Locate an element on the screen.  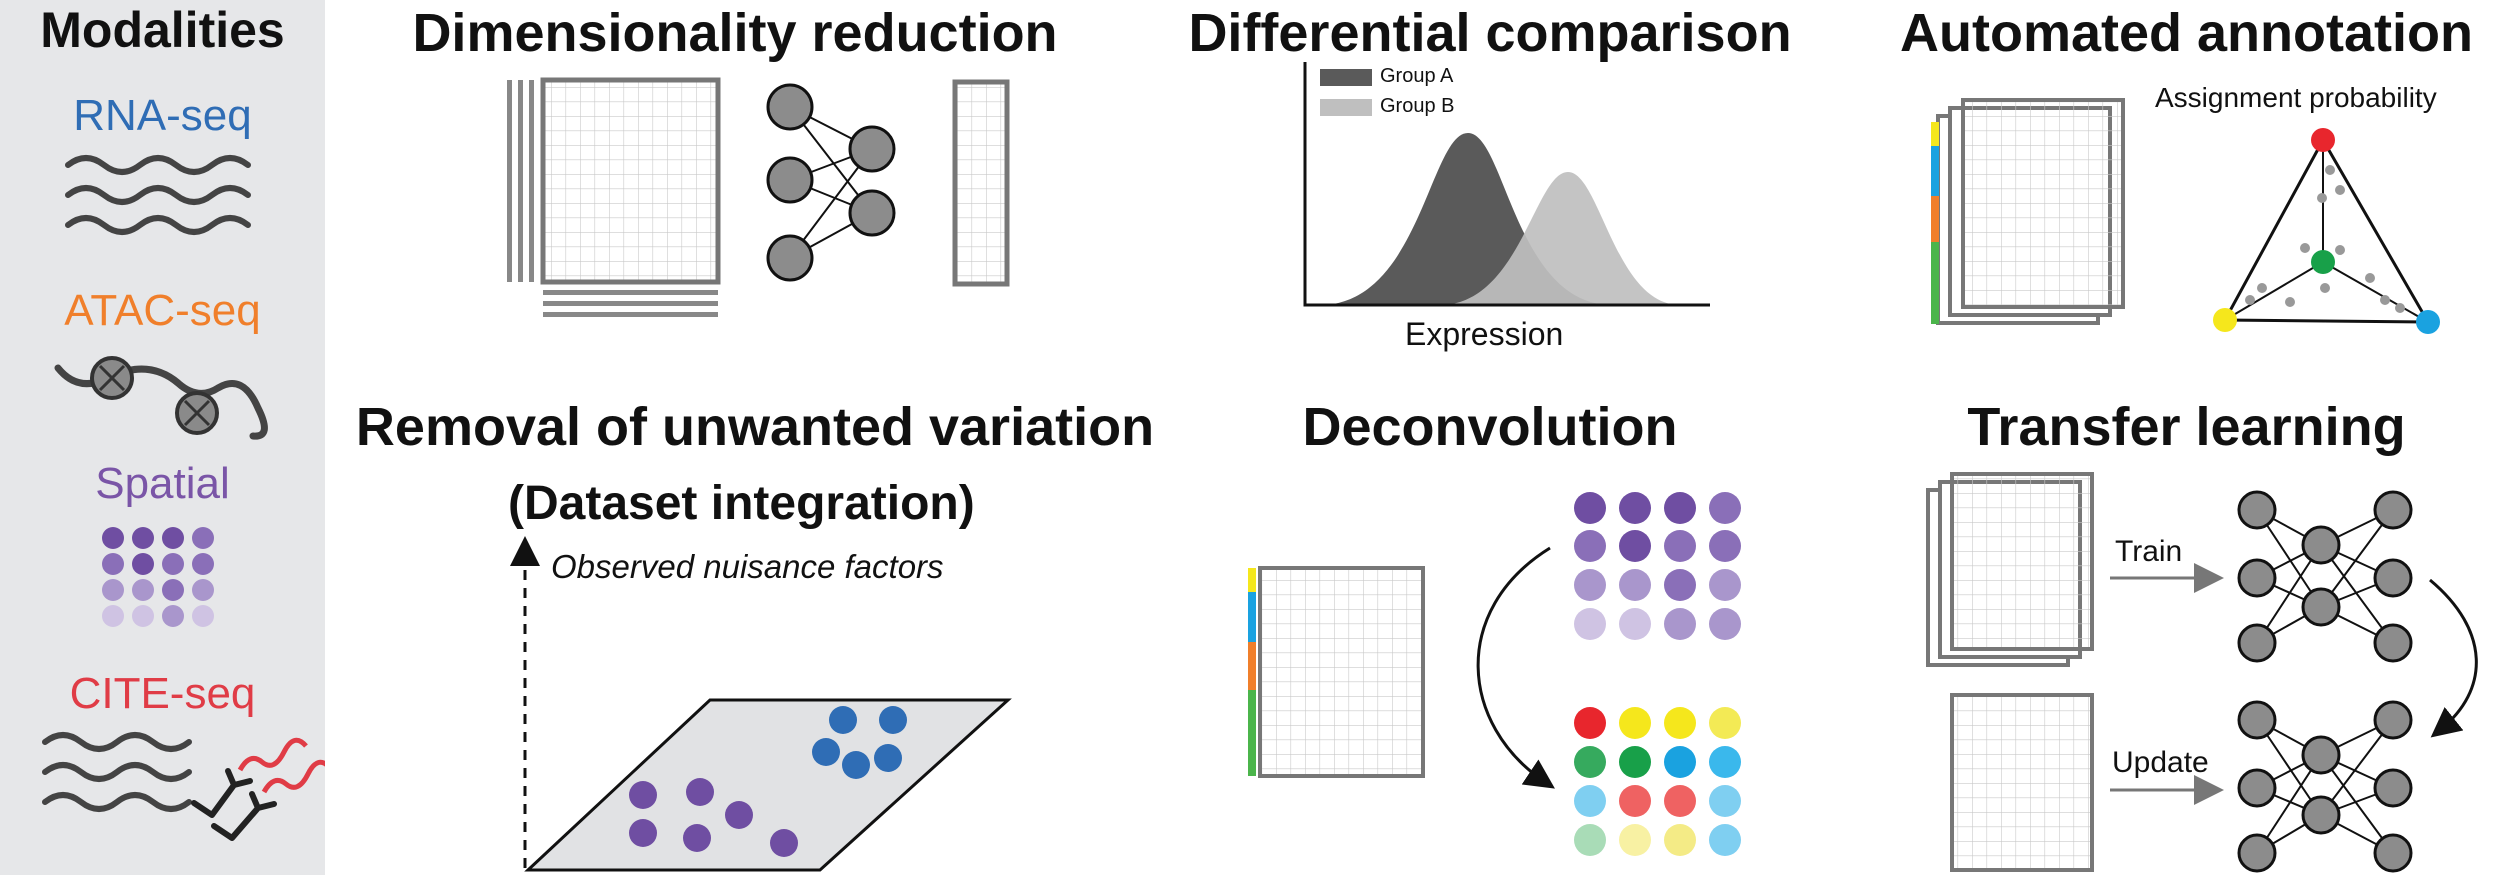
legend-group-a-label: Group A is located at coordinates (1417, 76).